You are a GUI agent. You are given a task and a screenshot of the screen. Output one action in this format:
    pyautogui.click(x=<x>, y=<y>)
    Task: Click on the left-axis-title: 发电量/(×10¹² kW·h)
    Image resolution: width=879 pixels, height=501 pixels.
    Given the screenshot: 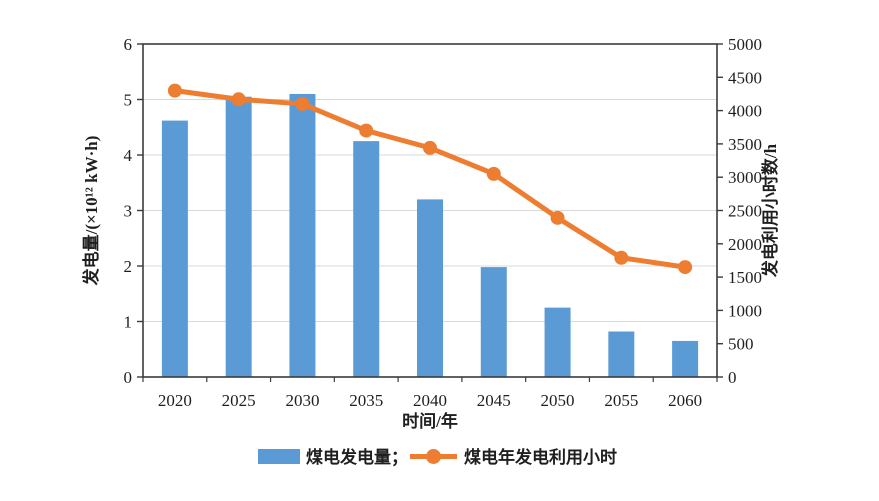 What is the action you would take?
    pyautogui.click(x=91, y=211)
    